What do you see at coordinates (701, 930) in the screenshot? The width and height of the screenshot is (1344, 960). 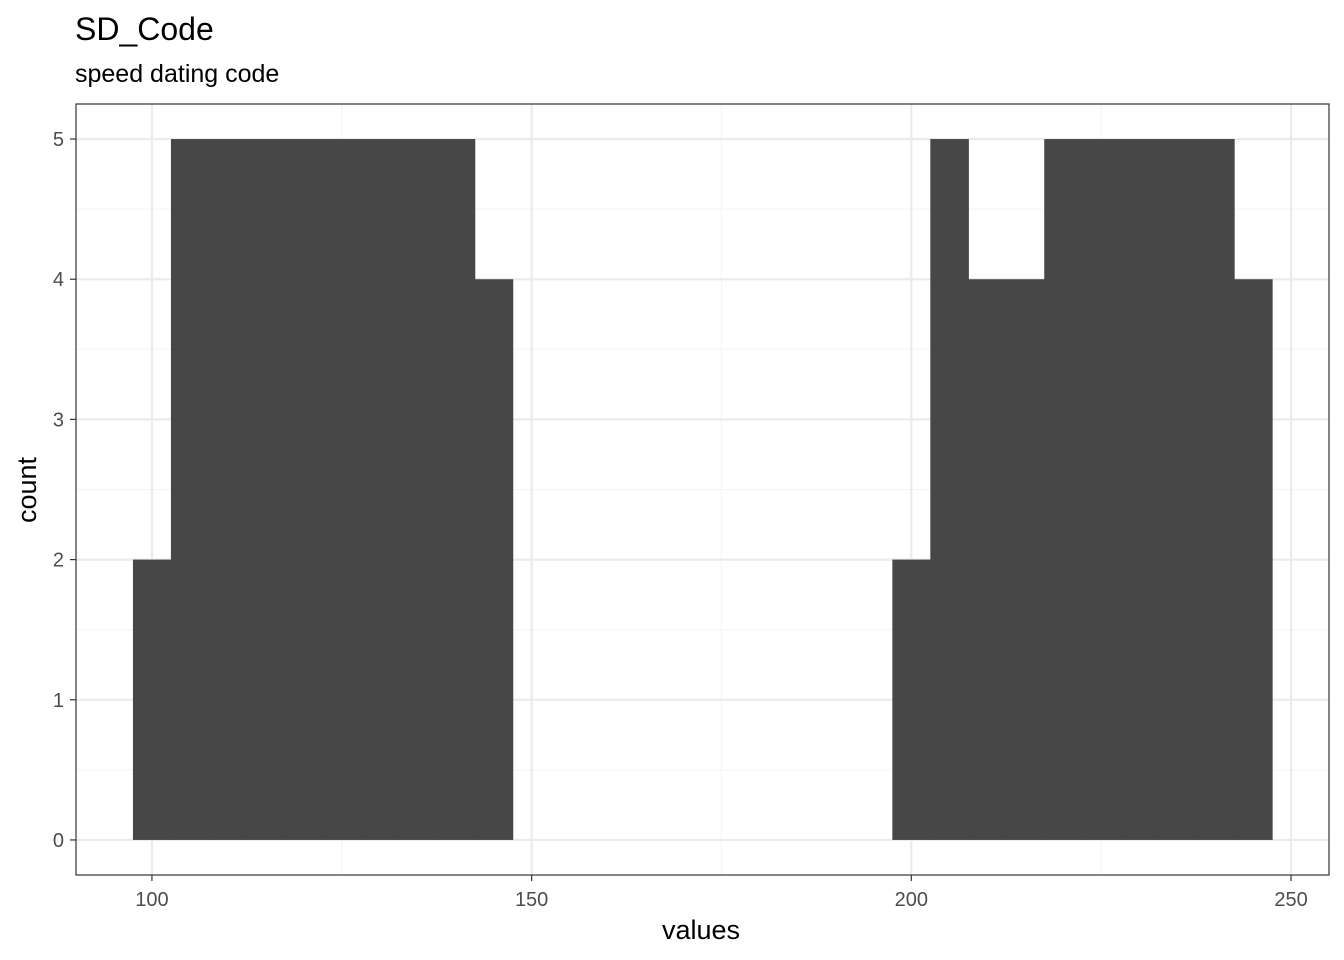 I see `x-axis-title: values` at bounding box center [701, 930].